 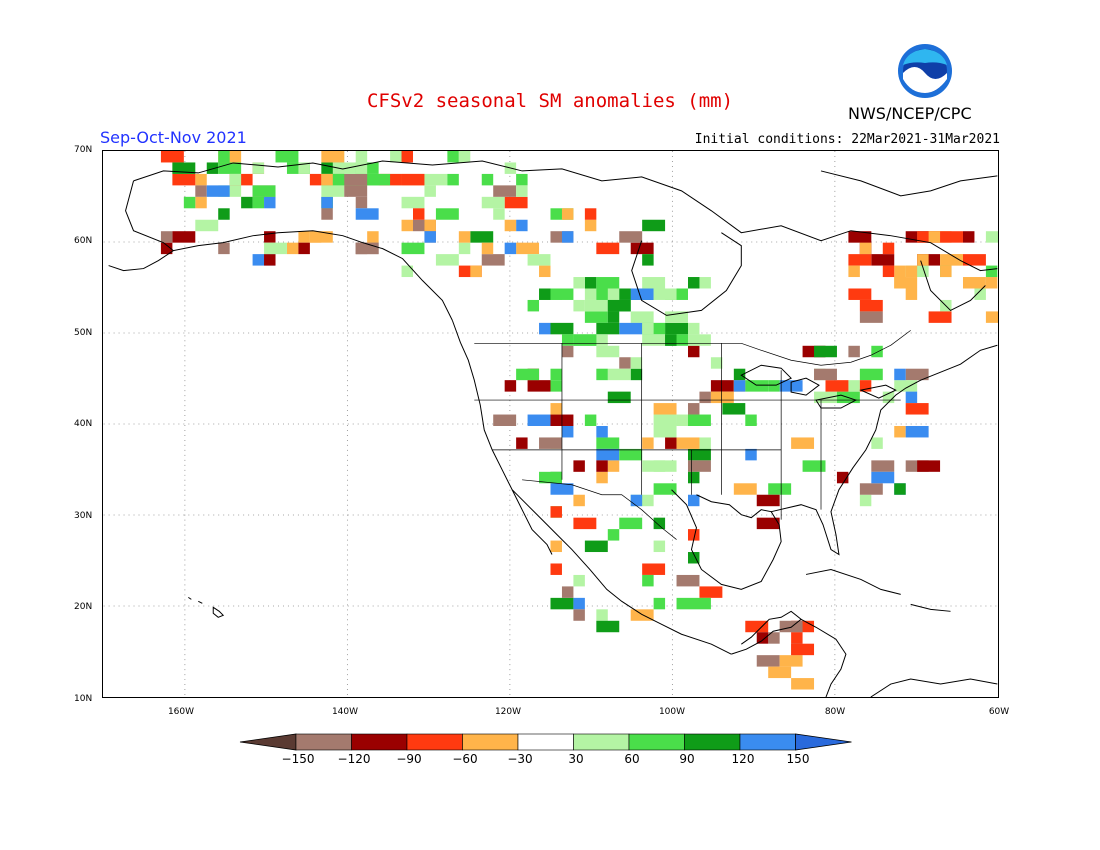 What do you see at coordinates (508, 712) in the screenshot?
I see `lon-label-120w: 120W` at bounding box center [508, 712].